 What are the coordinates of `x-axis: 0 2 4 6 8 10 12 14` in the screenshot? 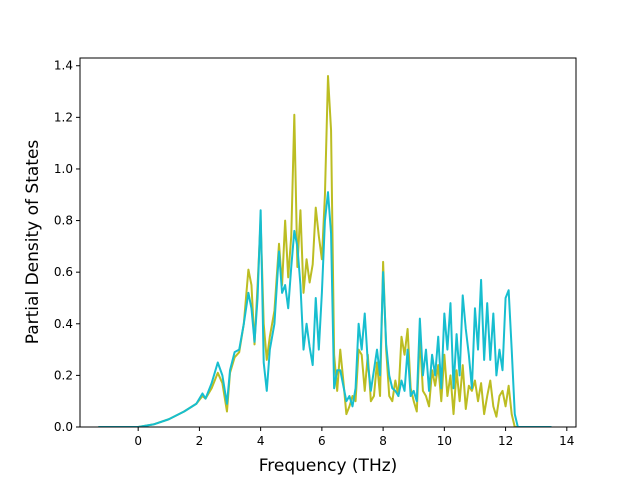 It's located at (354, 437).